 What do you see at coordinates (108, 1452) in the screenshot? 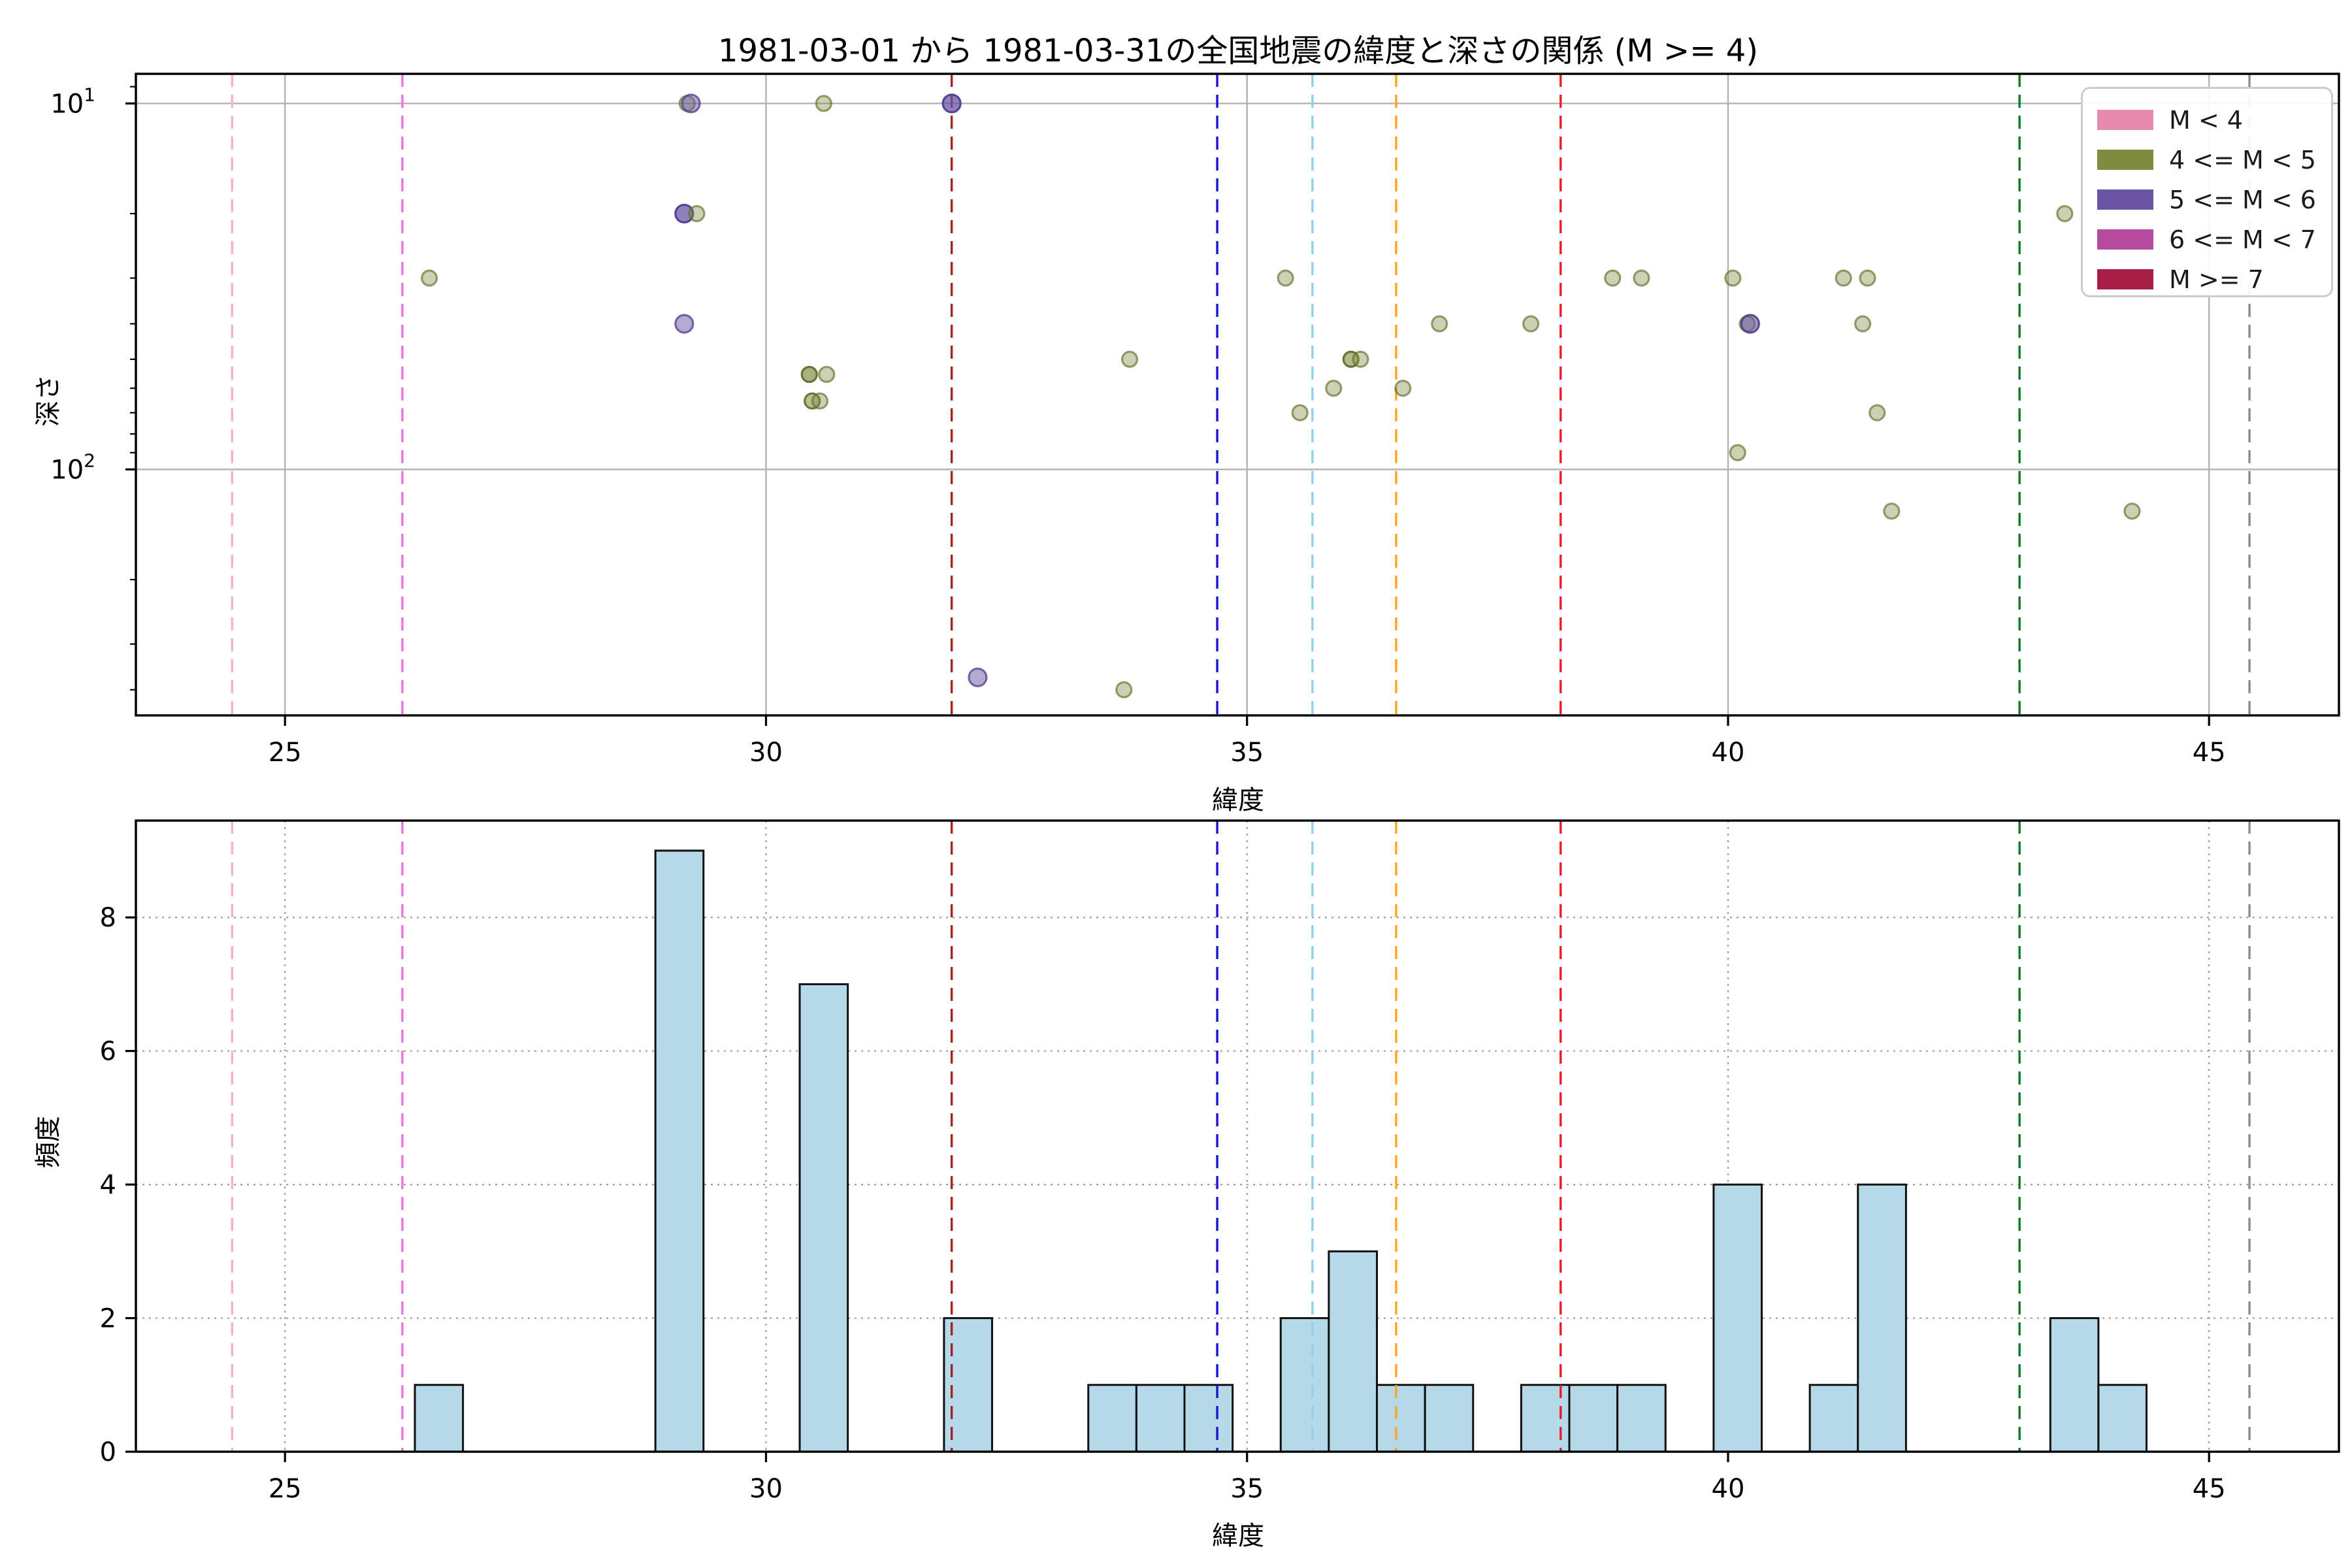
I see `y-tick-label: 0` at bounding box center [108, 1452].